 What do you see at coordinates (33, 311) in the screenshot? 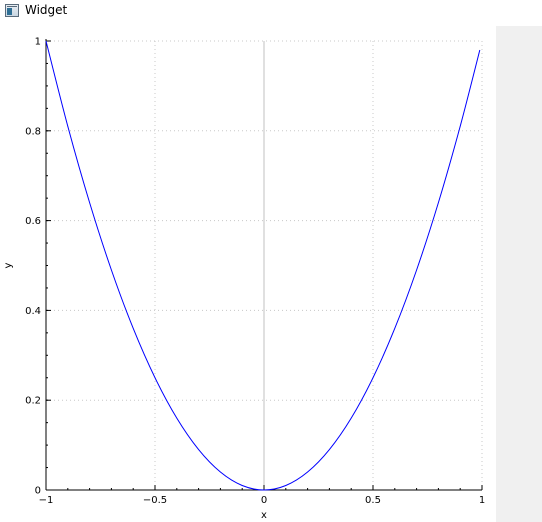
I see `y-tick-label: 0.4` at bounding box center [33, 311].